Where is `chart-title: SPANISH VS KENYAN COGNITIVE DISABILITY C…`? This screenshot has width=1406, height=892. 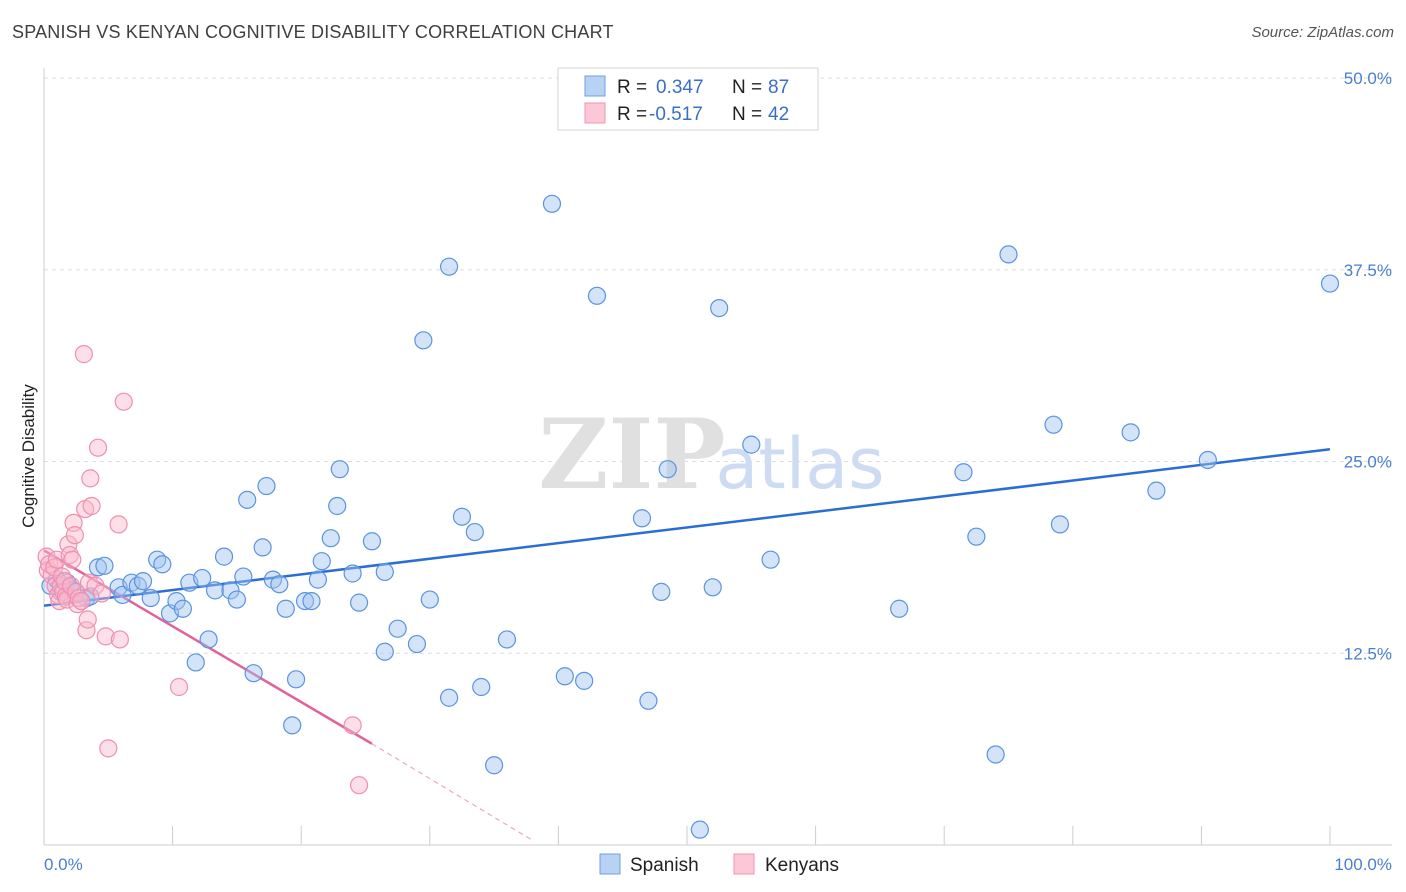 chart-title: SPANISH VS KENYAN COGNITIVE DISABILITY C… is located at coordinates (313, 32).